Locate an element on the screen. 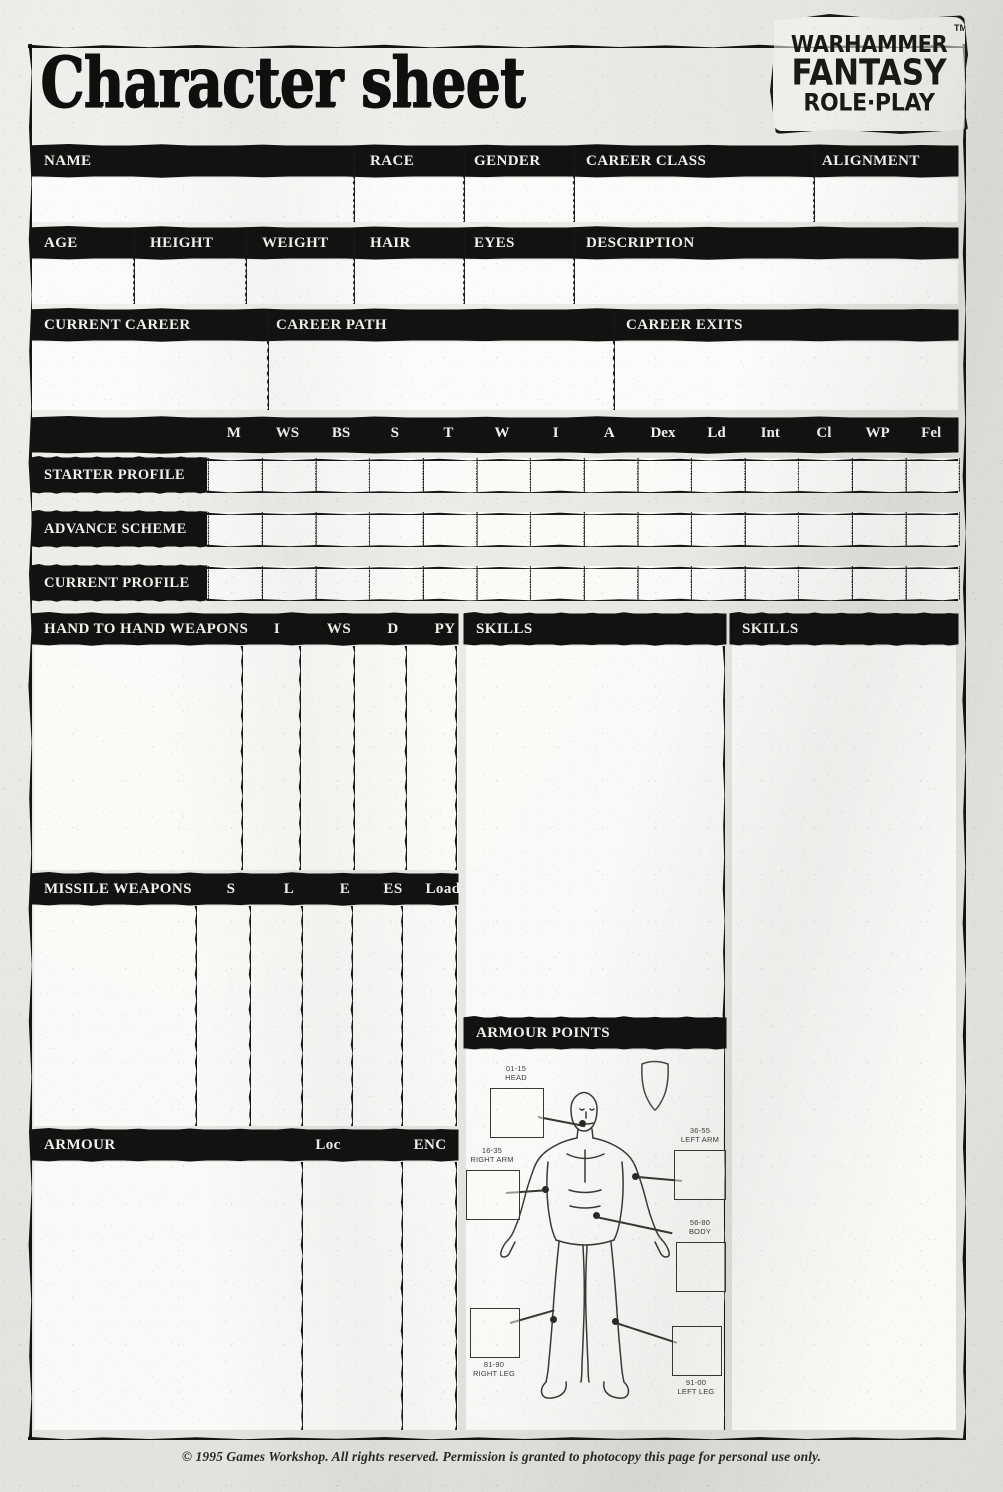 The width and height of the screenshot is (1003, 1492). armour-point-label-right-arm: 16-35 RIGHT ARM is located at coordinates (492, 1155).